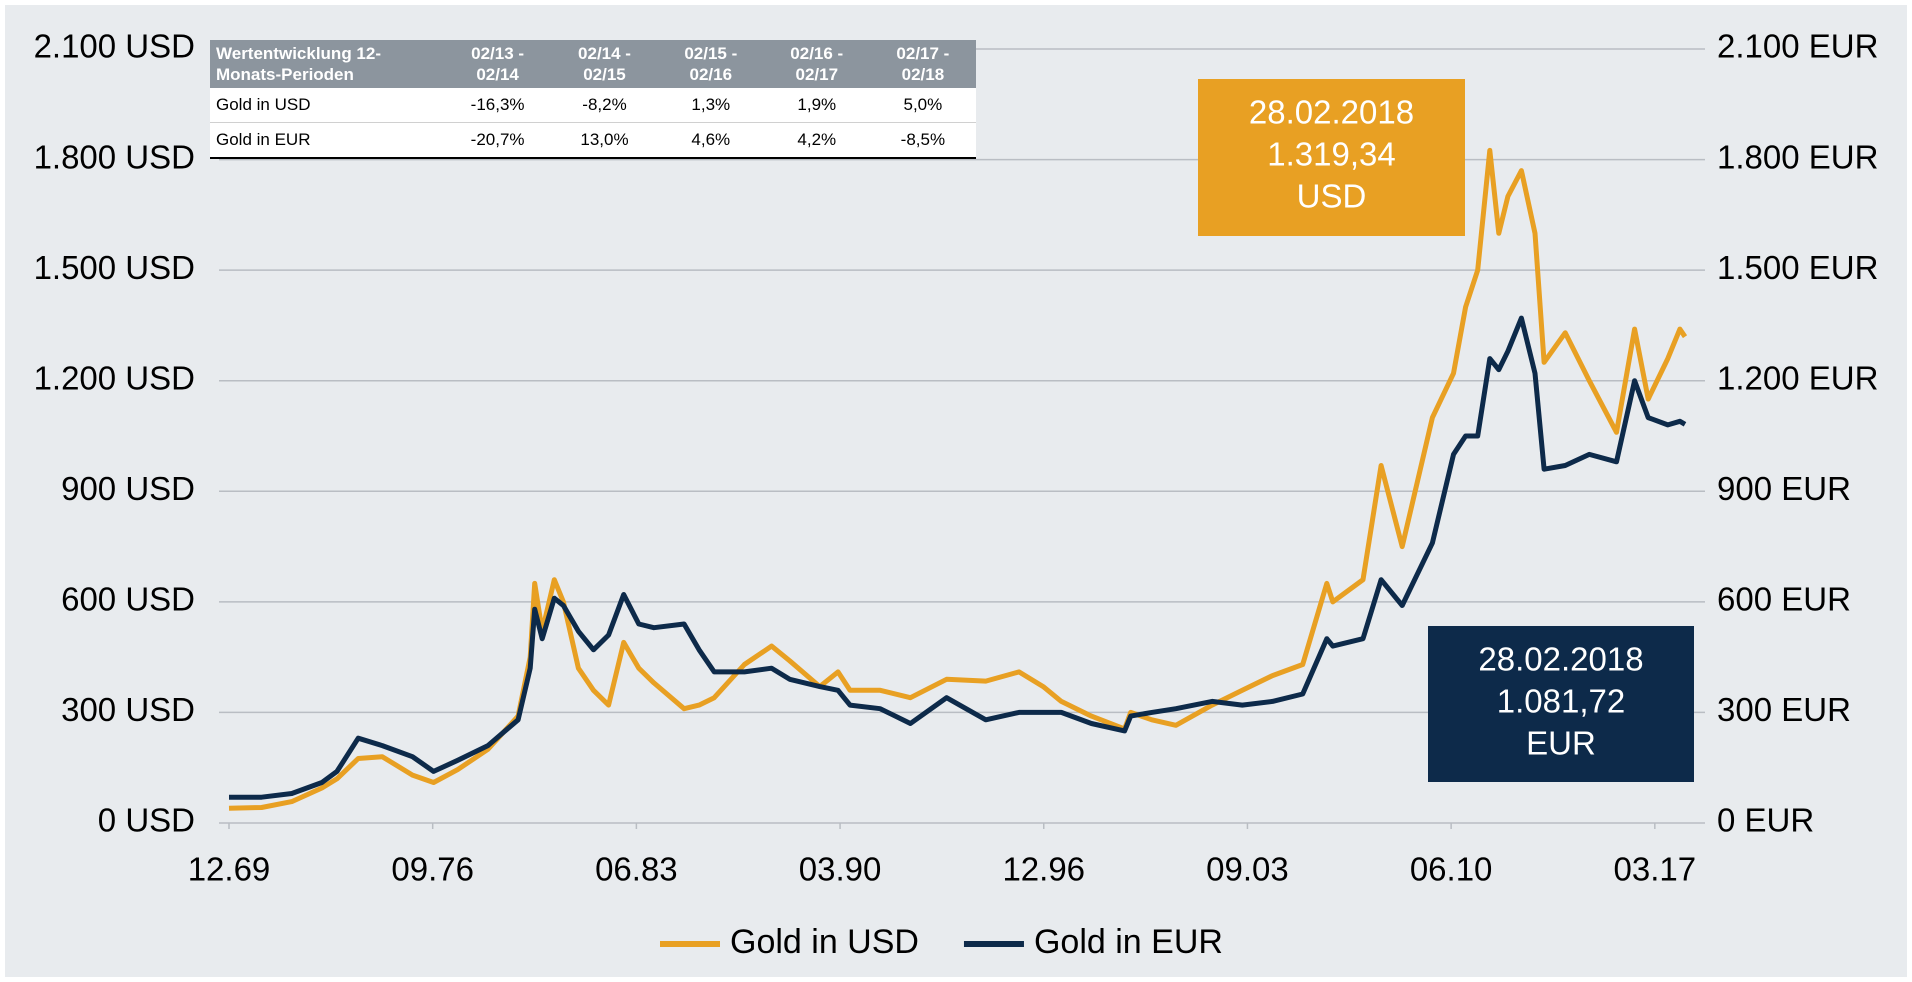  What do you see at coordinates (1797, 377) in the screenshot?
I see `y2-tick-label: 1.200 EUR` at bounding box center [1797, 377].